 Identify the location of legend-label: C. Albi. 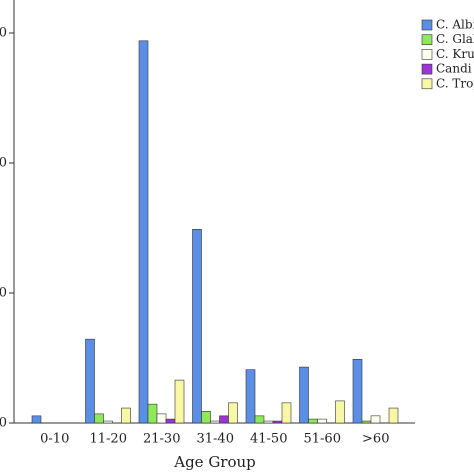
(455, 25).